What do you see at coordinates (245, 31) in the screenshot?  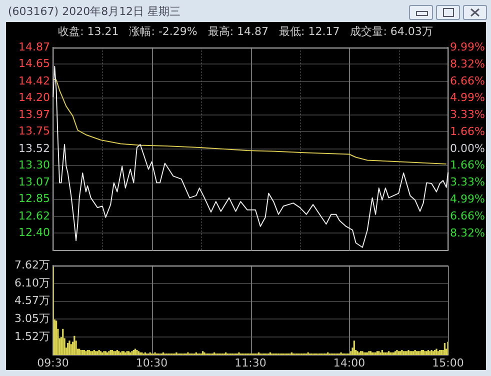 I see `chart-subtitle: 收盘: 13.21 涨幅: -2.29% 最高: 14.87 最低: 12.17 成交量: 64.03万` at bounding box center [245, 31].